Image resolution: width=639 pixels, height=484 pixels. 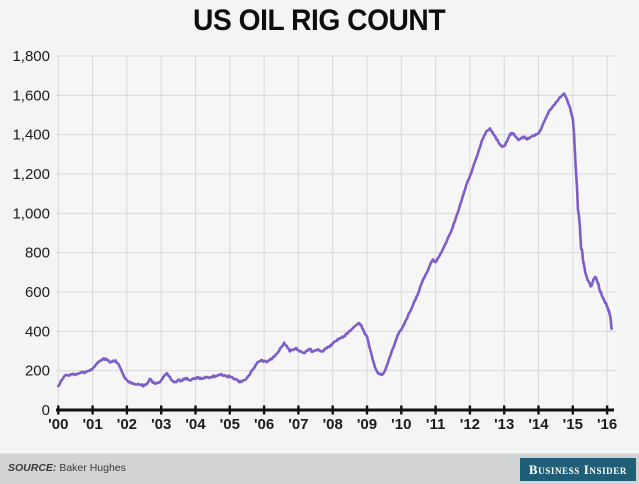 I want to click on y-axis-tick-label: 800, so click(x=37, y=253).